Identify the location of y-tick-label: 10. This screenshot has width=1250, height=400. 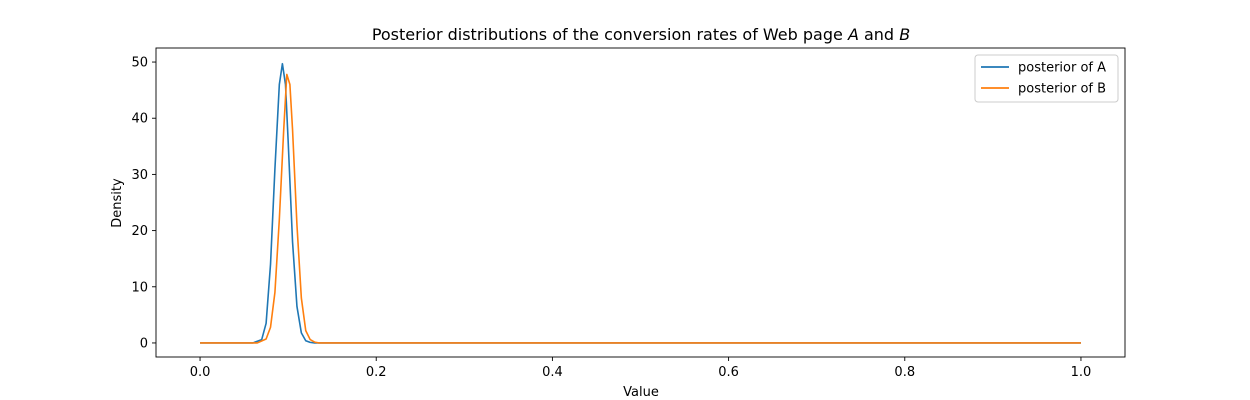
(139, 287).